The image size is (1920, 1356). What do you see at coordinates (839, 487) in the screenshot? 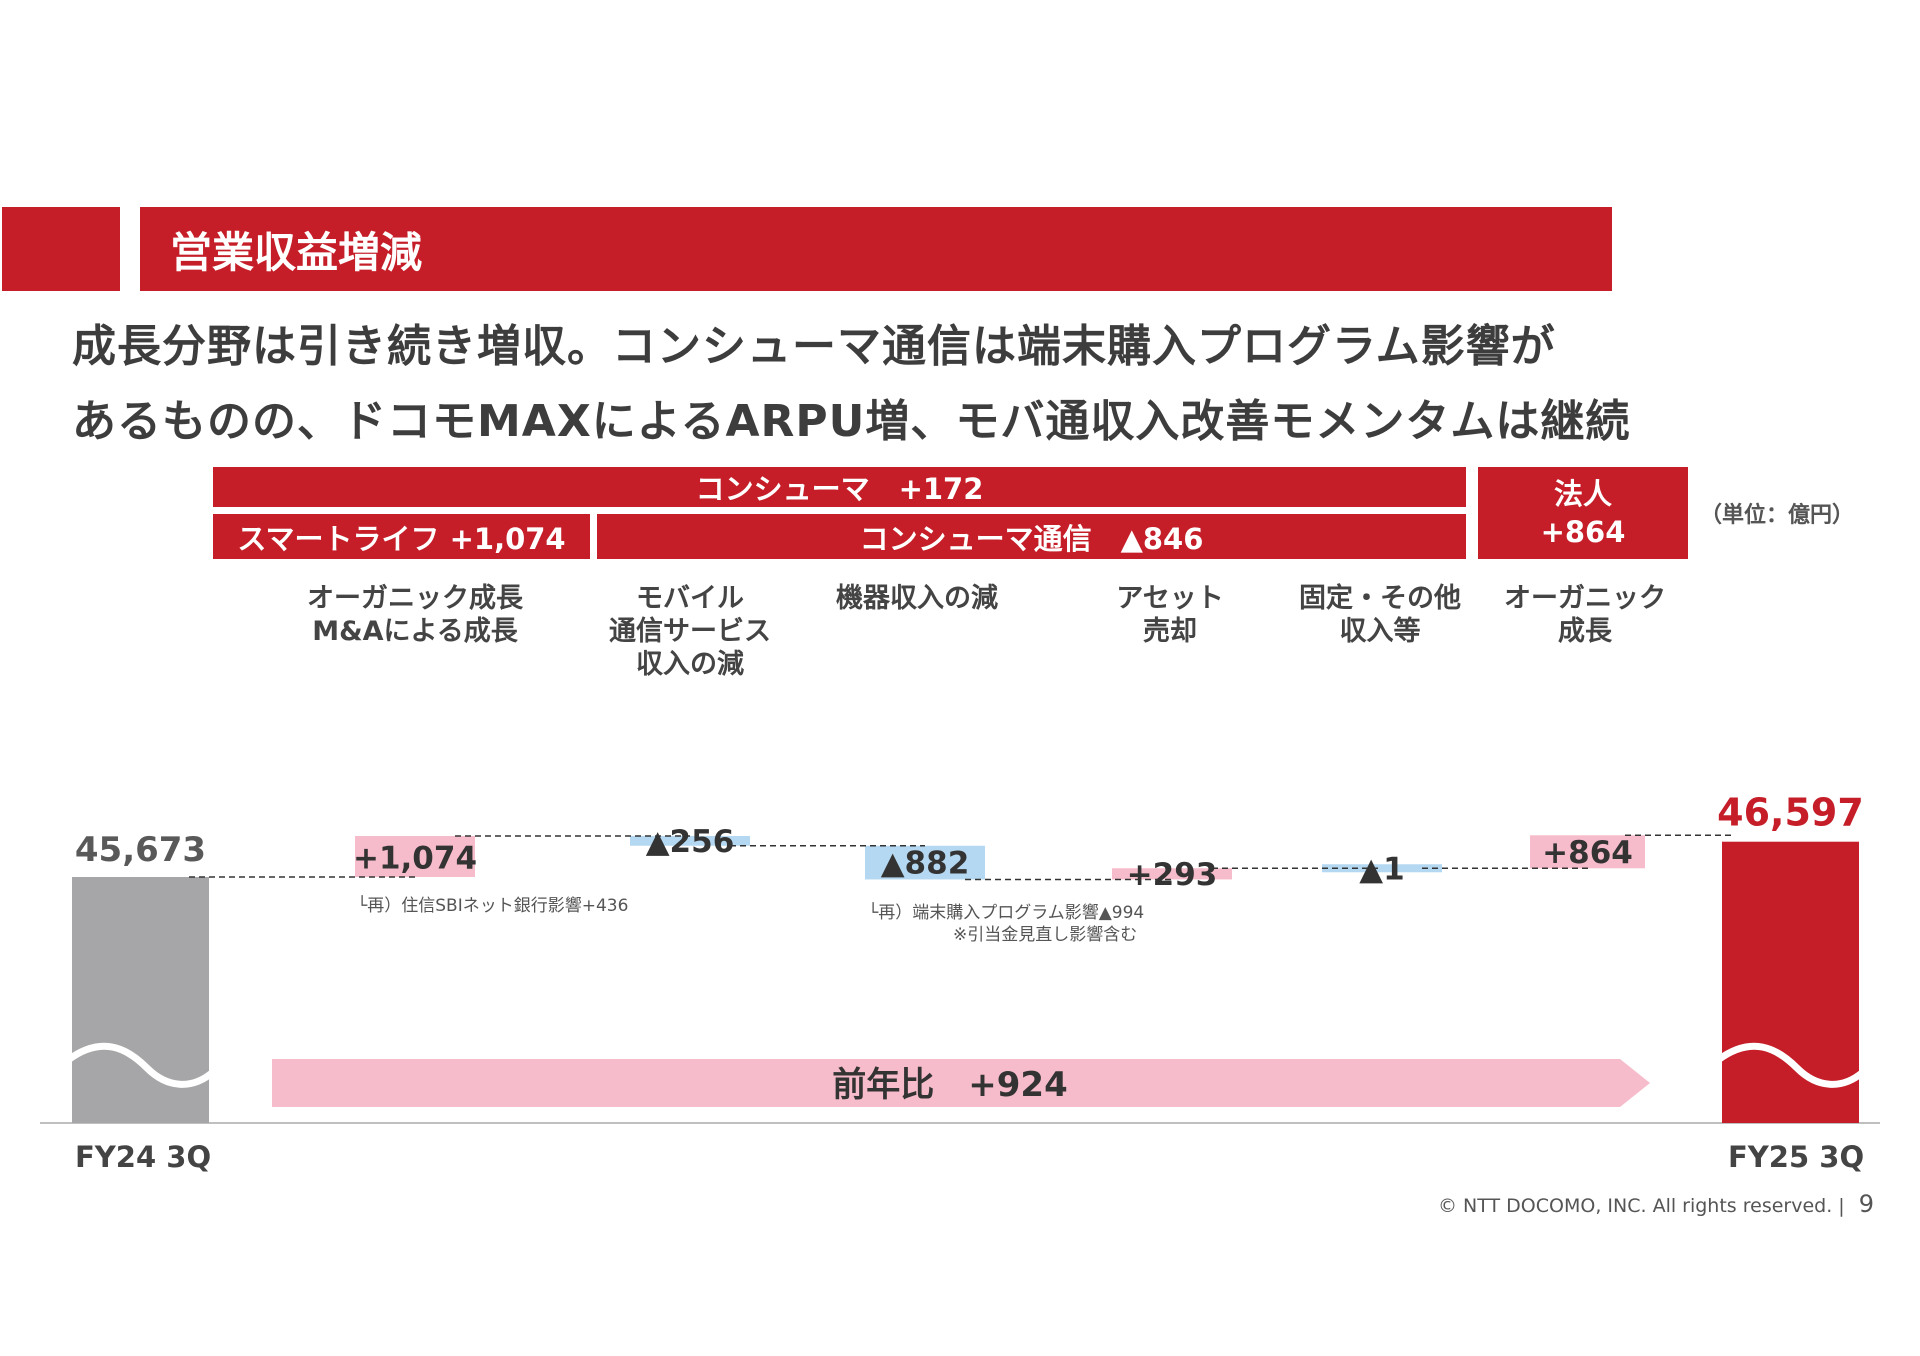
I see `segment-consumer: コンシューマ +172` at bounding box center [839, 487].